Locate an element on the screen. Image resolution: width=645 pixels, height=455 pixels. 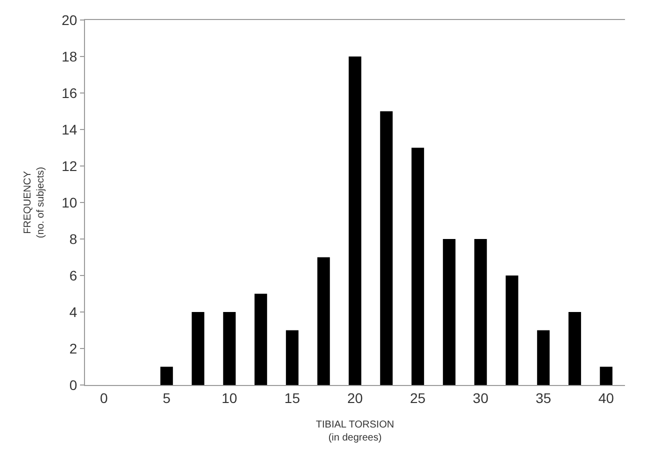
y-tick-label: 0 is located at coordinates (73, 384).